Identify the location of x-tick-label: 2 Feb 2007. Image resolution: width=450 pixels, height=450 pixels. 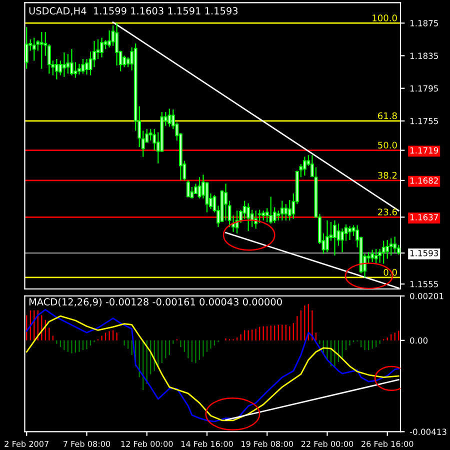
(26, 443).